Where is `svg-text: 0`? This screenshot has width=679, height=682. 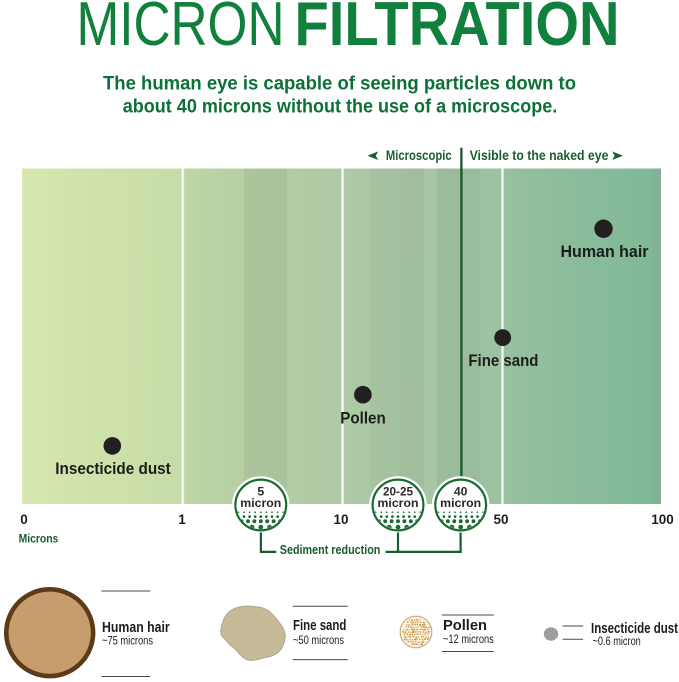 svg-text: 0 is located at coordinates (24, 519).